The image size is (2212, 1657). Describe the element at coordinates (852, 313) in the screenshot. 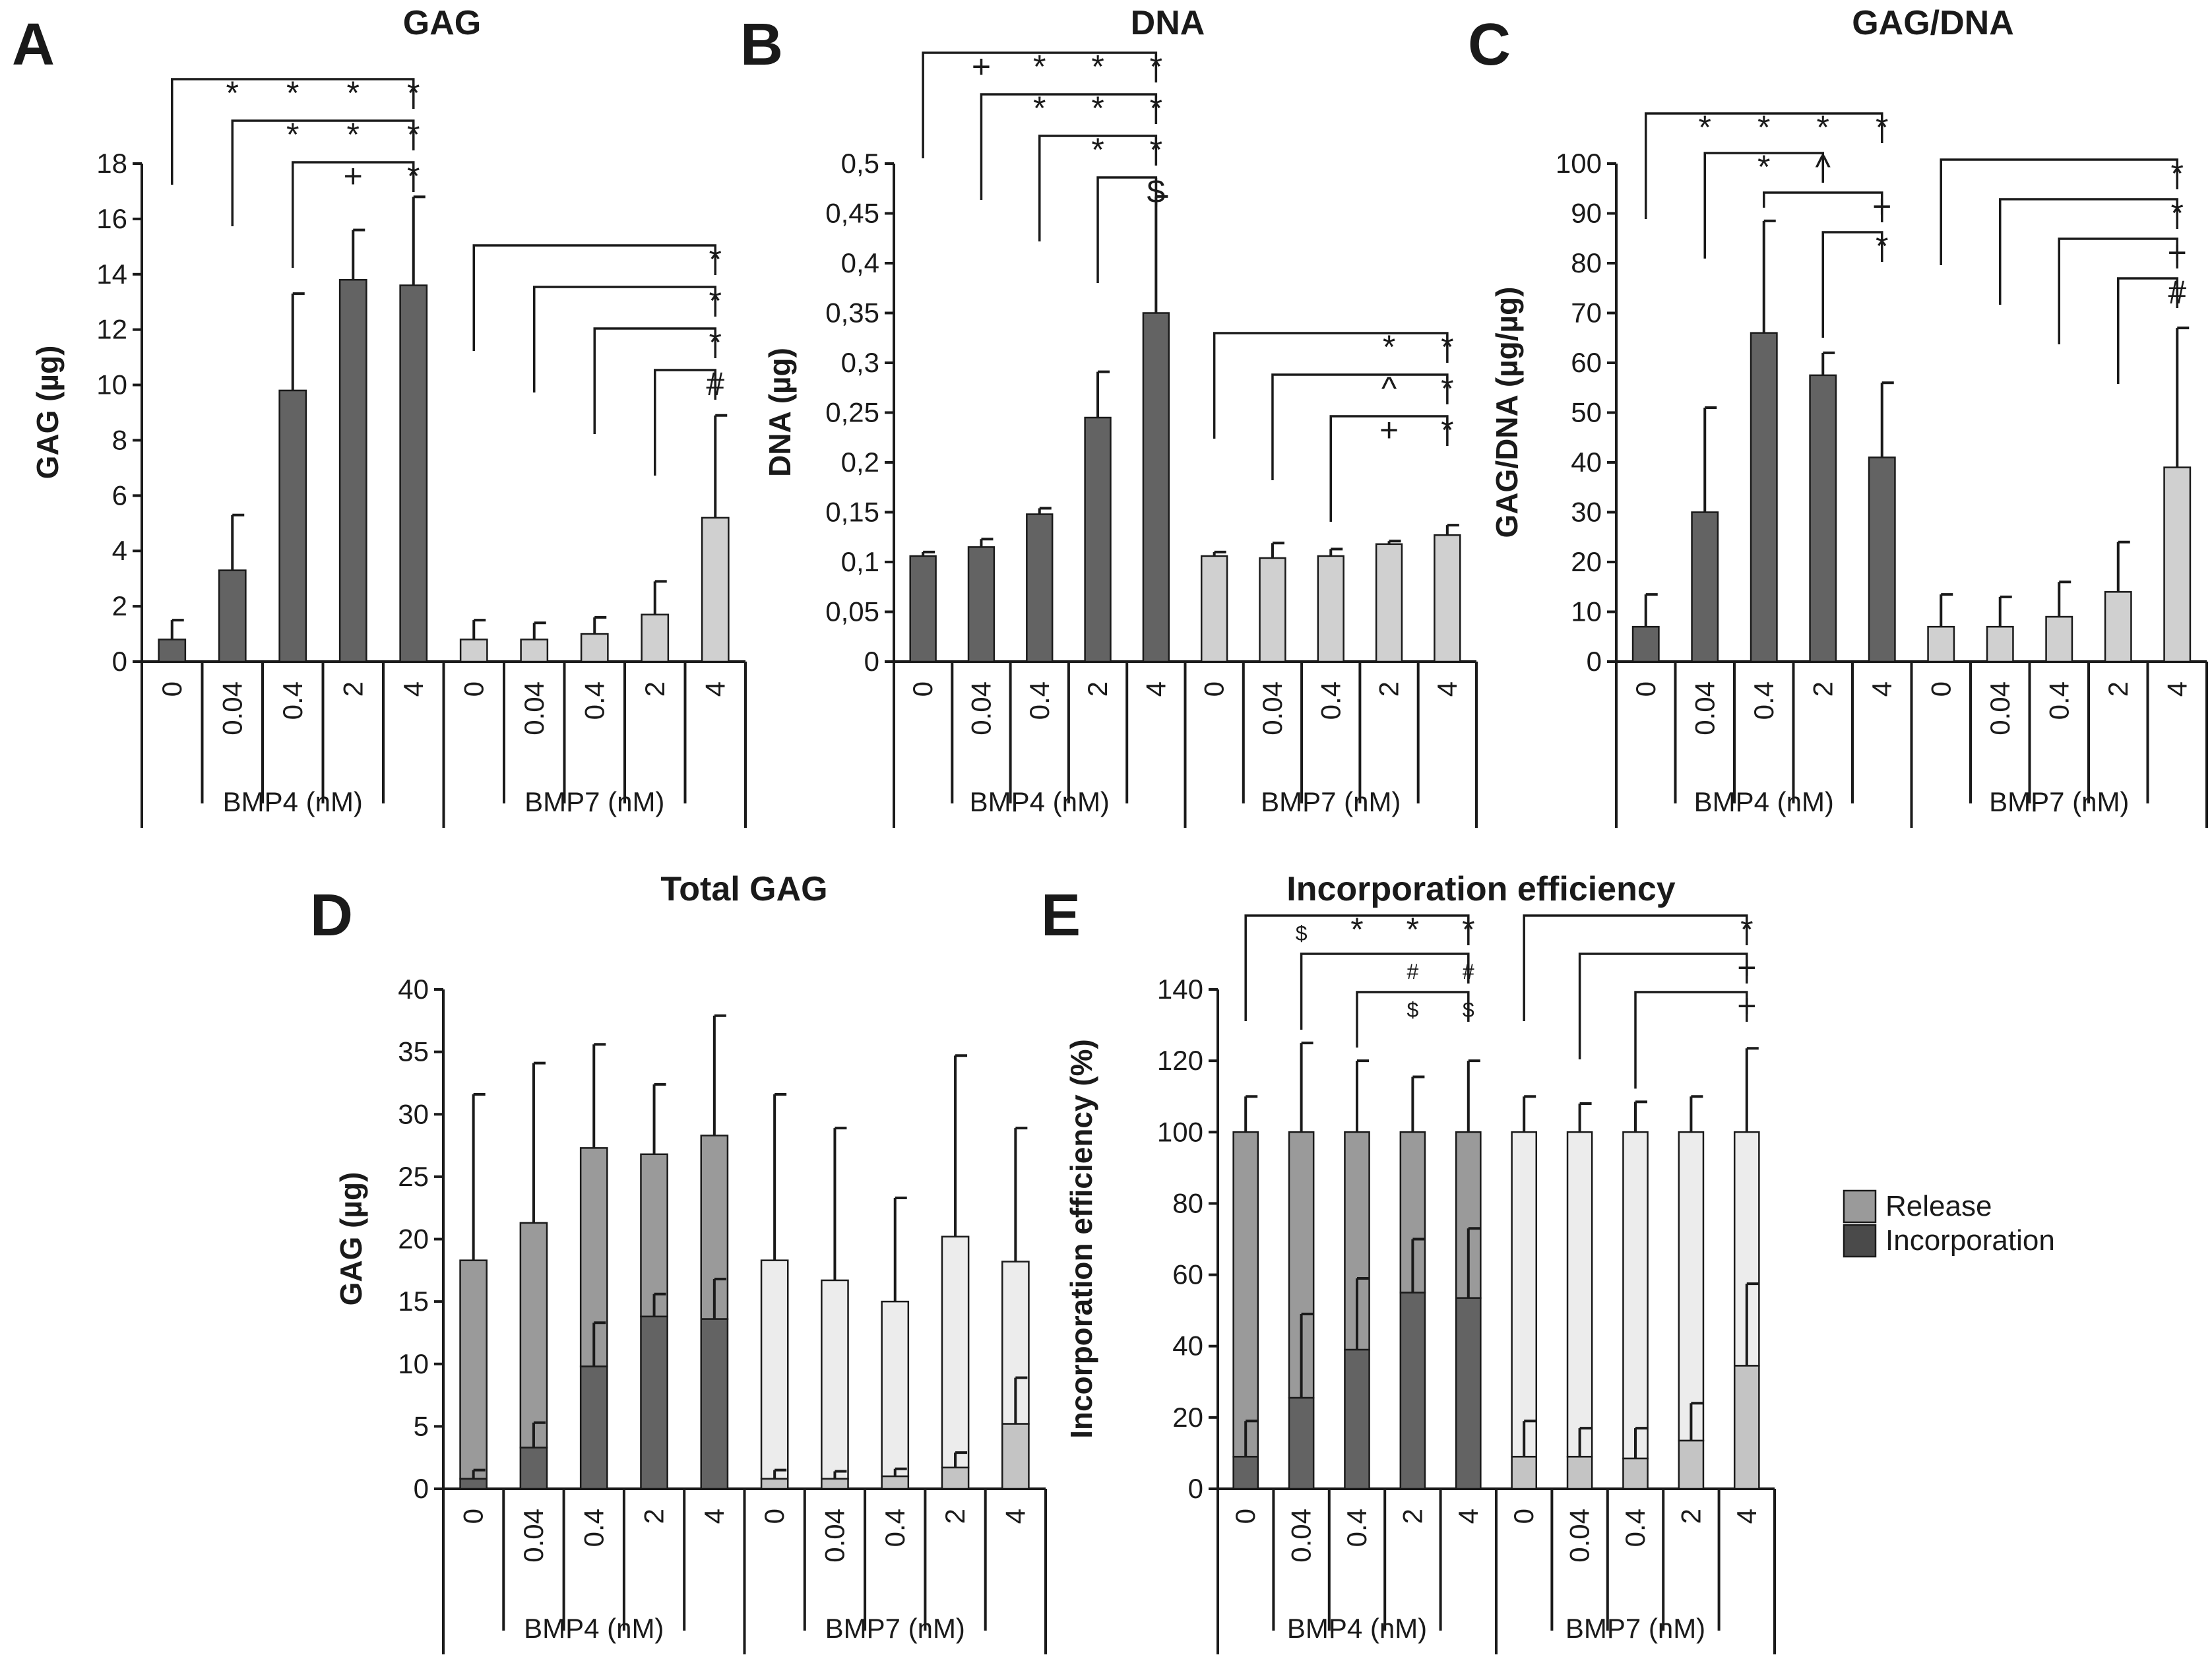

I see `y-tick-label-b: 0,35` at that location.